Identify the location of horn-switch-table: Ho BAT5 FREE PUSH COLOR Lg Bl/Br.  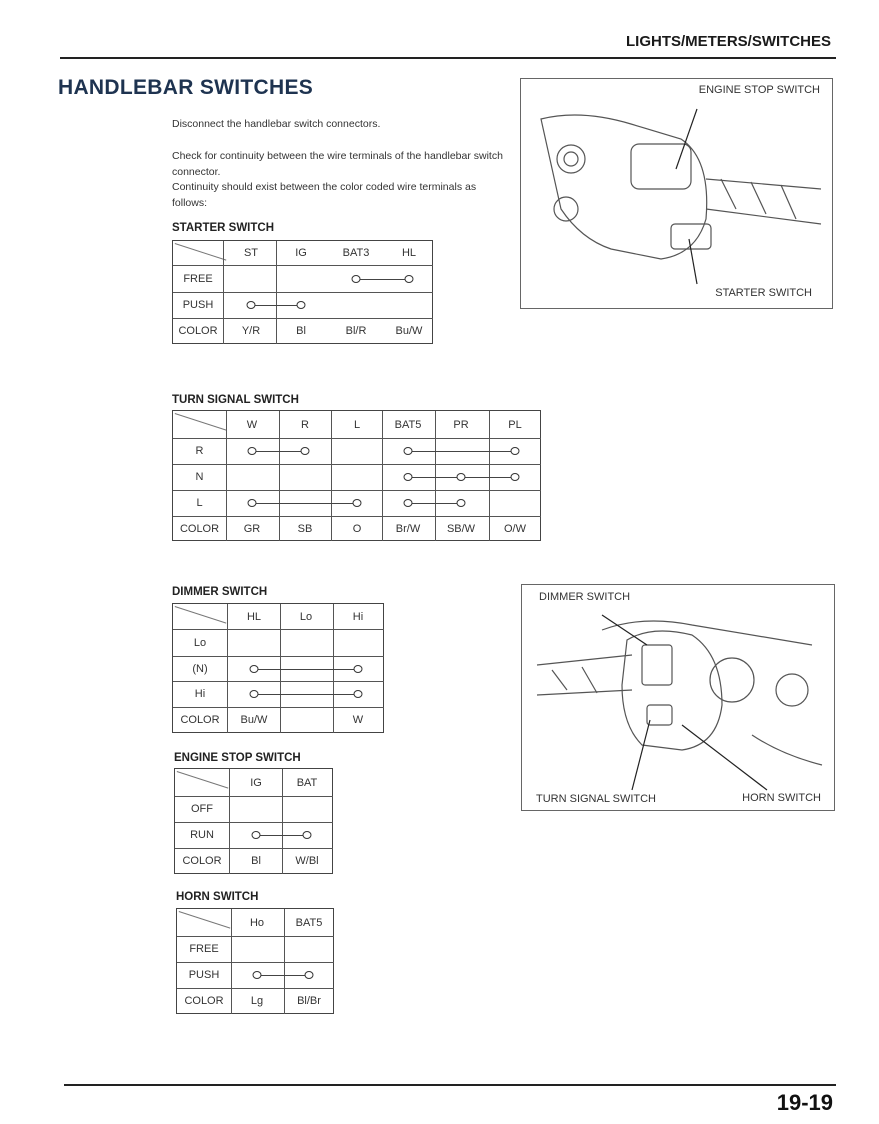
(255, 961).